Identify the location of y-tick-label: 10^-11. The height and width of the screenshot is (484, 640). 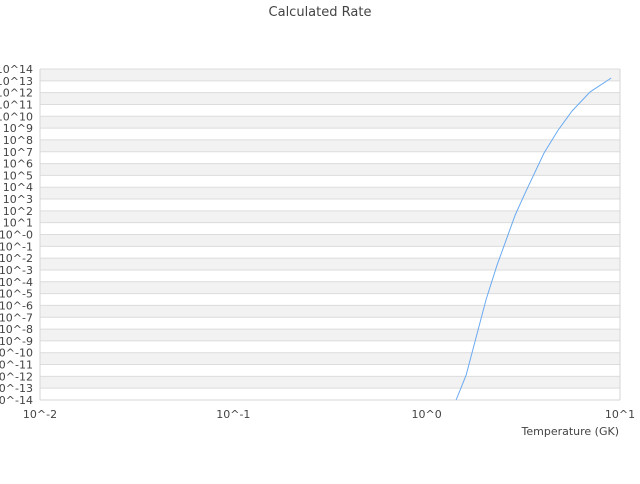
(16, 365).